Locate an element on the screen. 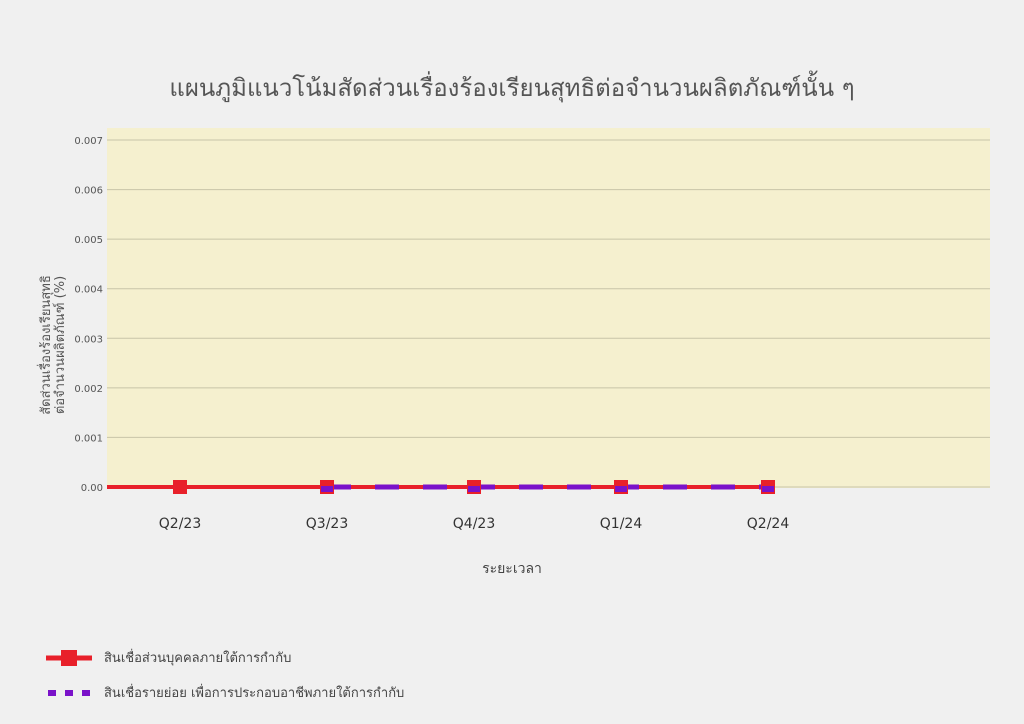  legend-marker-purple-icon is located at coordinates (69, 692).